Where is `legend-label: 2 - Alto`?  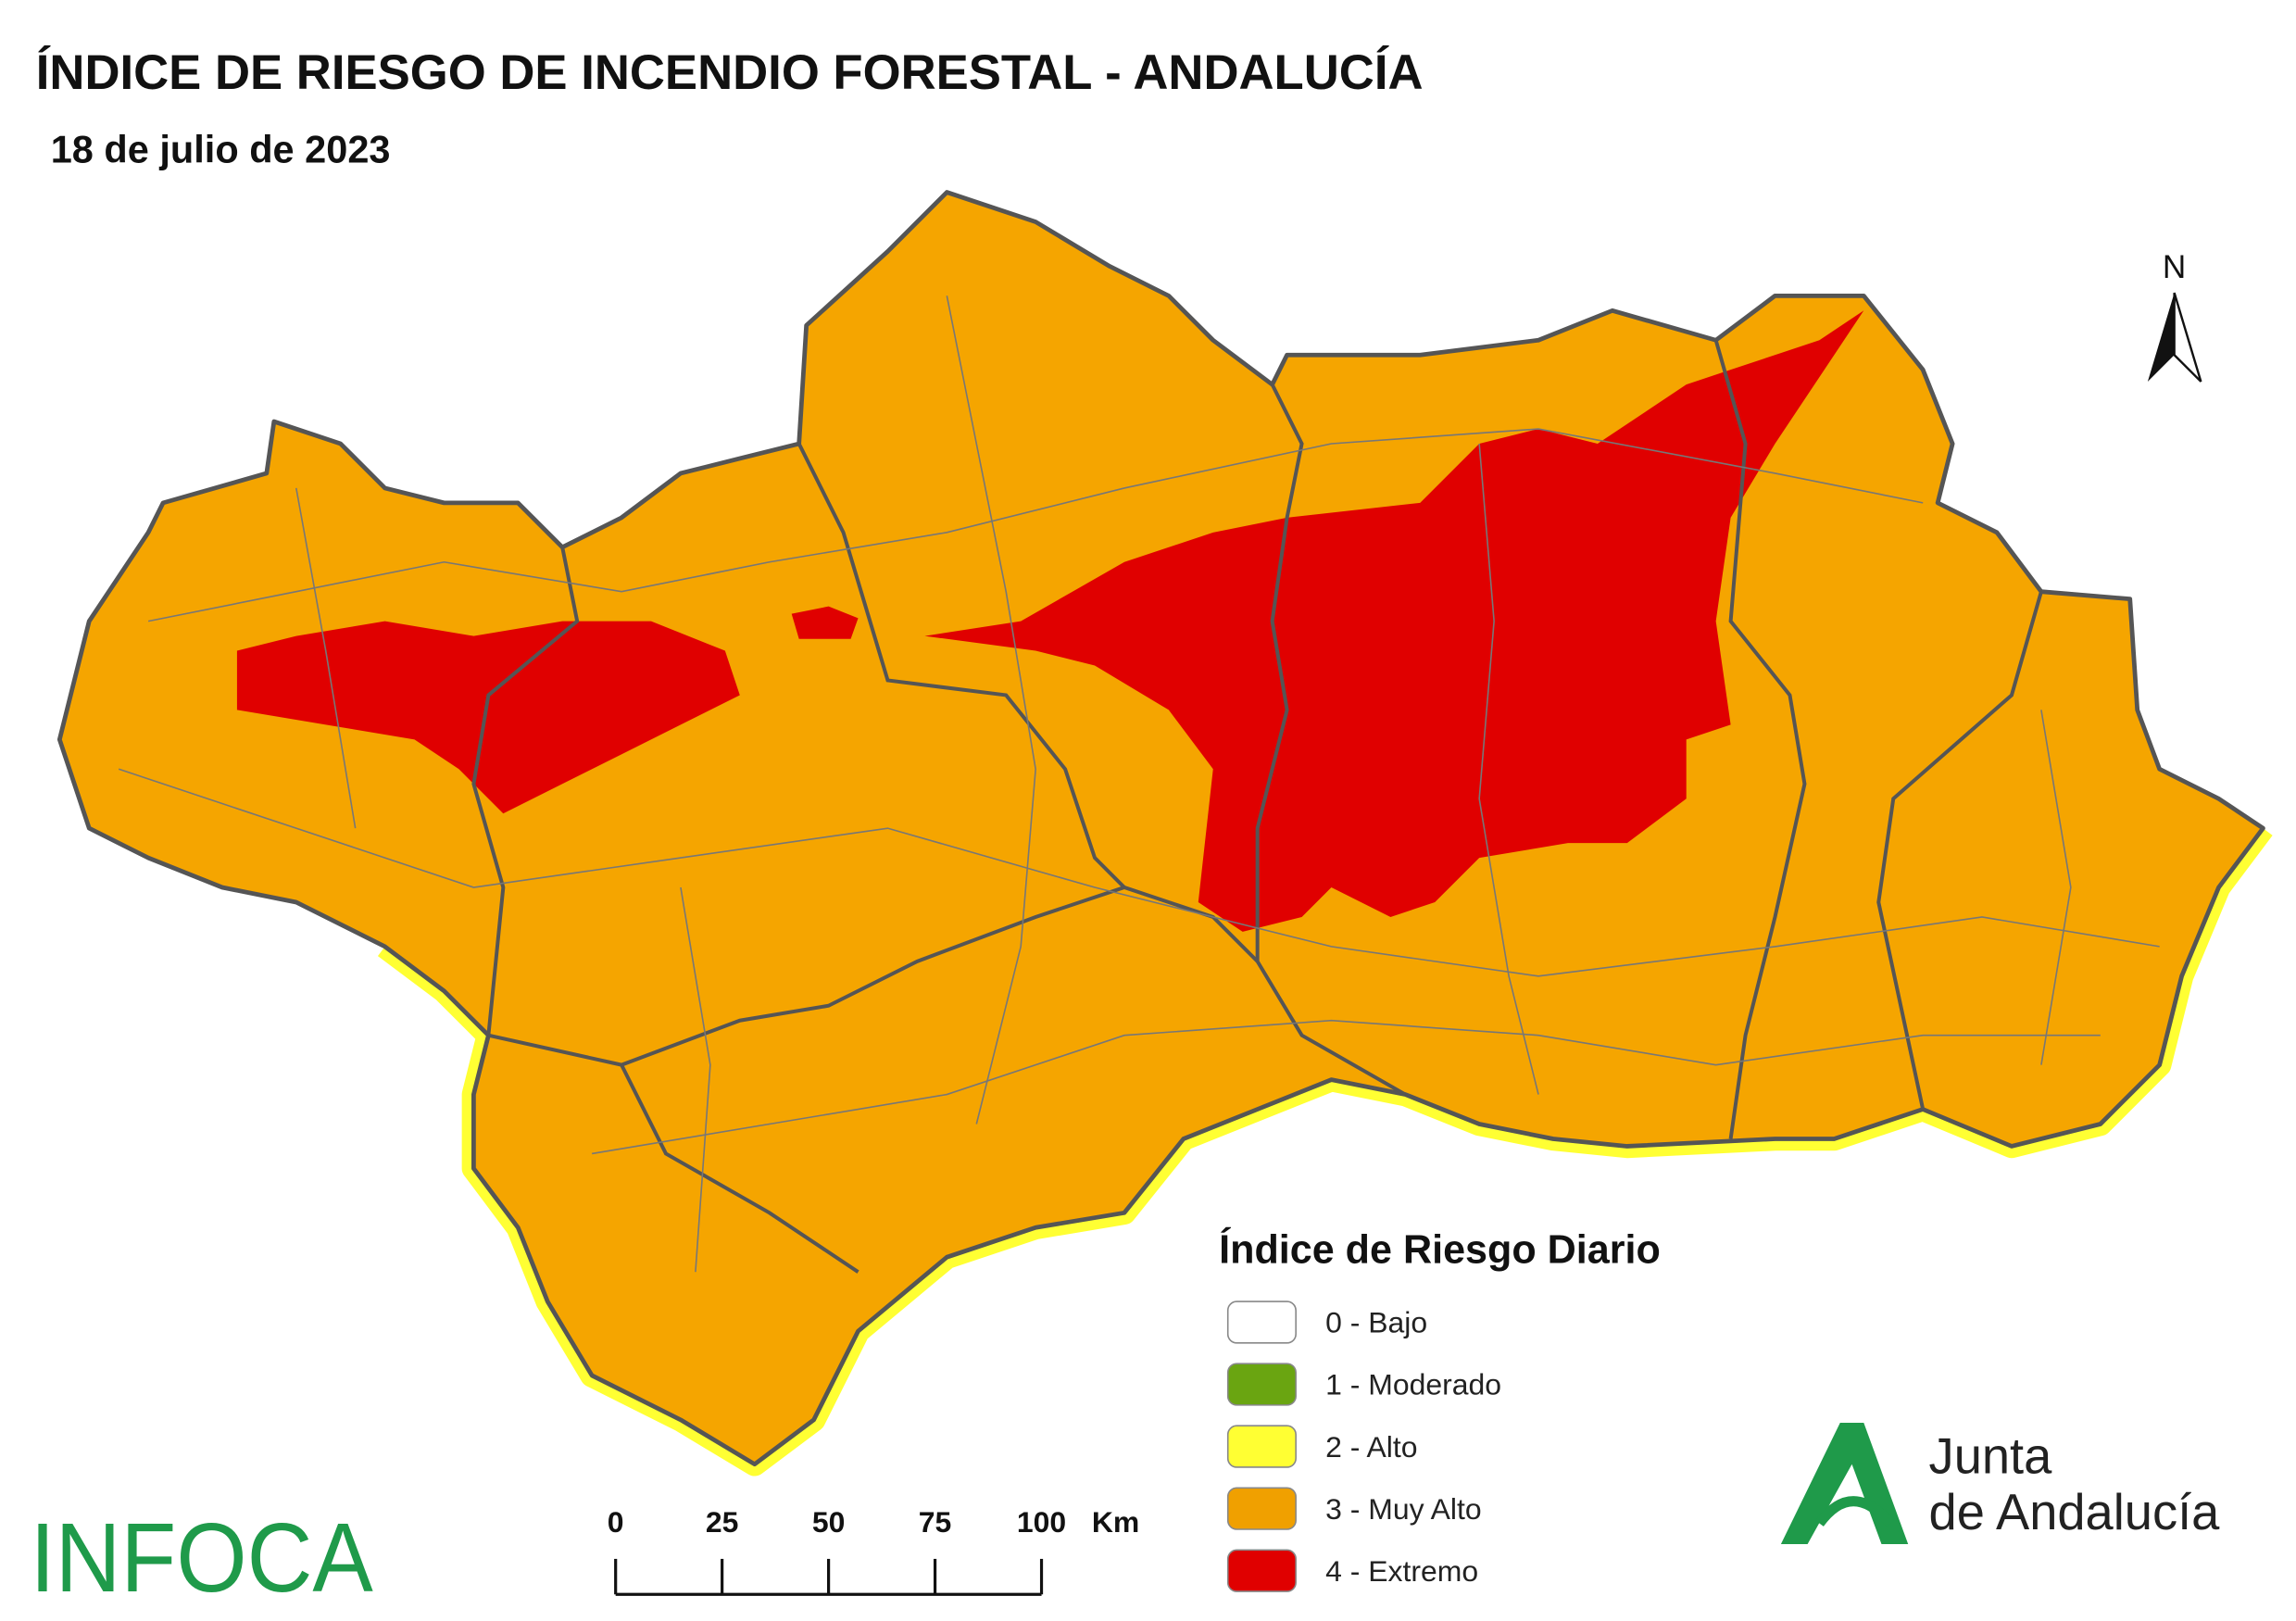
legend-label: 2 - Alto is located at coordinates (1371, 1447).